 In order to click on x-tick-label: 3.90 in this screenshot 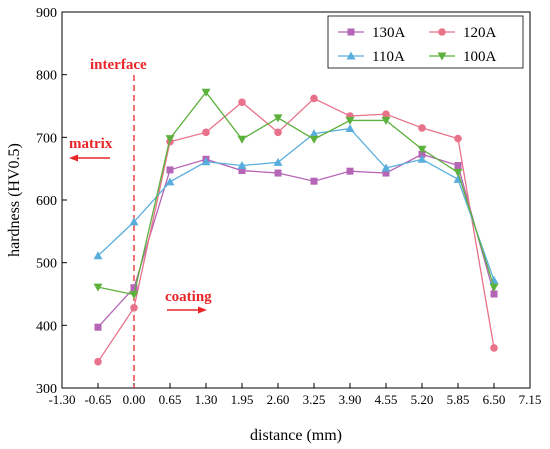, I will do `click(350, 399)`.